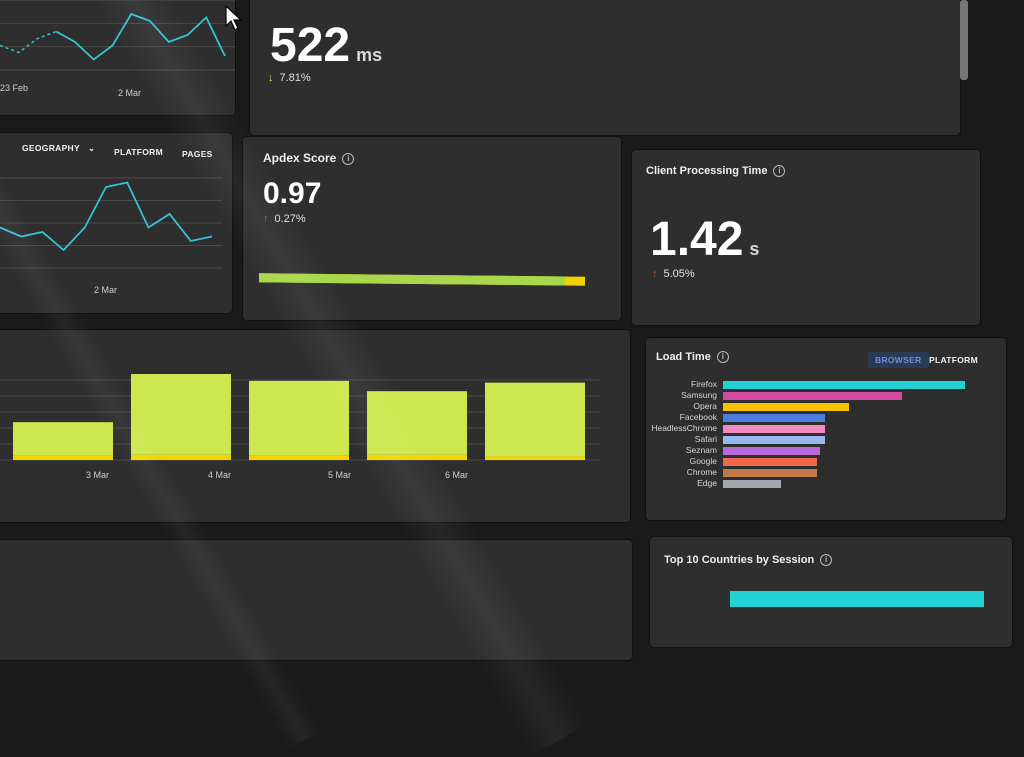 Image resolution: width=1024 pixels, height=757 pixels. Describe the element at coordinates (63, 457) in the screenshot. I see `bar-segment-3-mar` at that location.